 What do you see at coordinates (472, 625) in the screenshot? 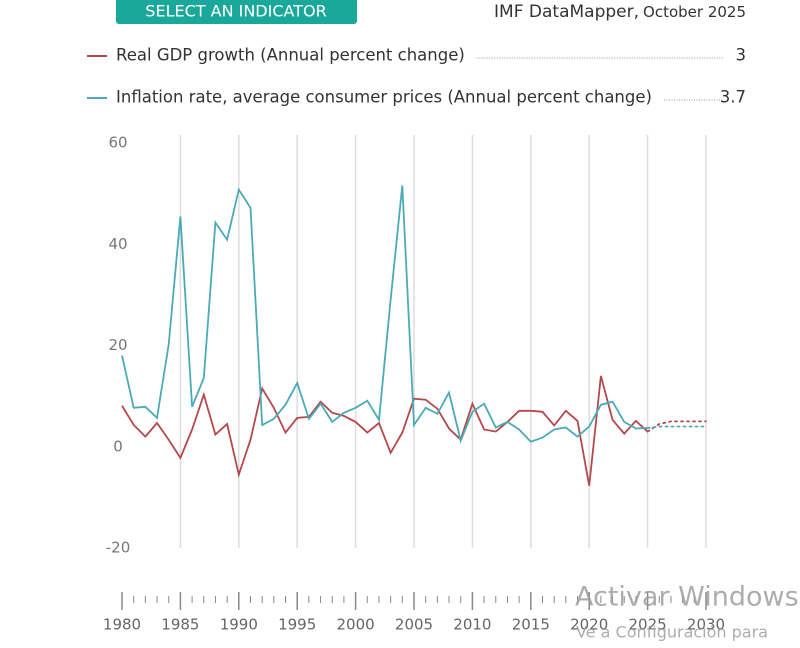
I see `x-tick-label: 2010` at bounding box center [472, 625].